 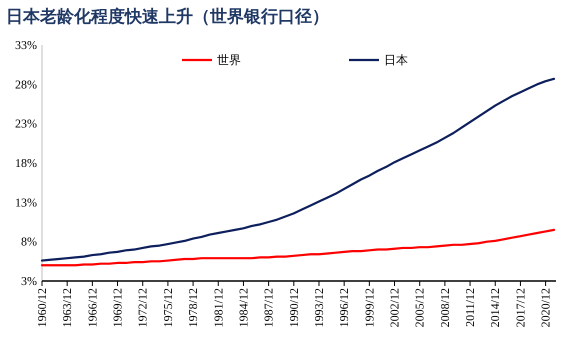 What do you see at coordinates (218, 308) in the screenshot?
I see `x-tick-label: 1981/12` at bounding box center [218, 308].